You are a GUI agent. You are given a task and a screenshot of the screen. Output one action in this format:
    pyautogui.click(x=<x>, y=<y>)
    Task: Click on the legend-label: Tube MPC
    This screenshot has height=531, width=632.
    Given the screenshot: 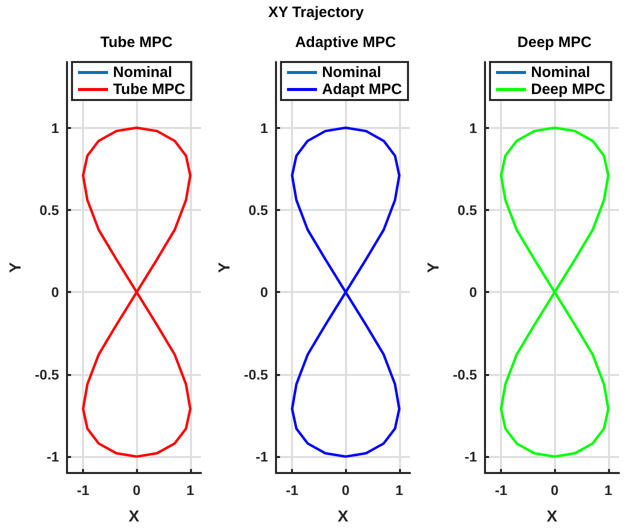 What is the action you would take?
    pyautogui.click(x=149, y=89)
    